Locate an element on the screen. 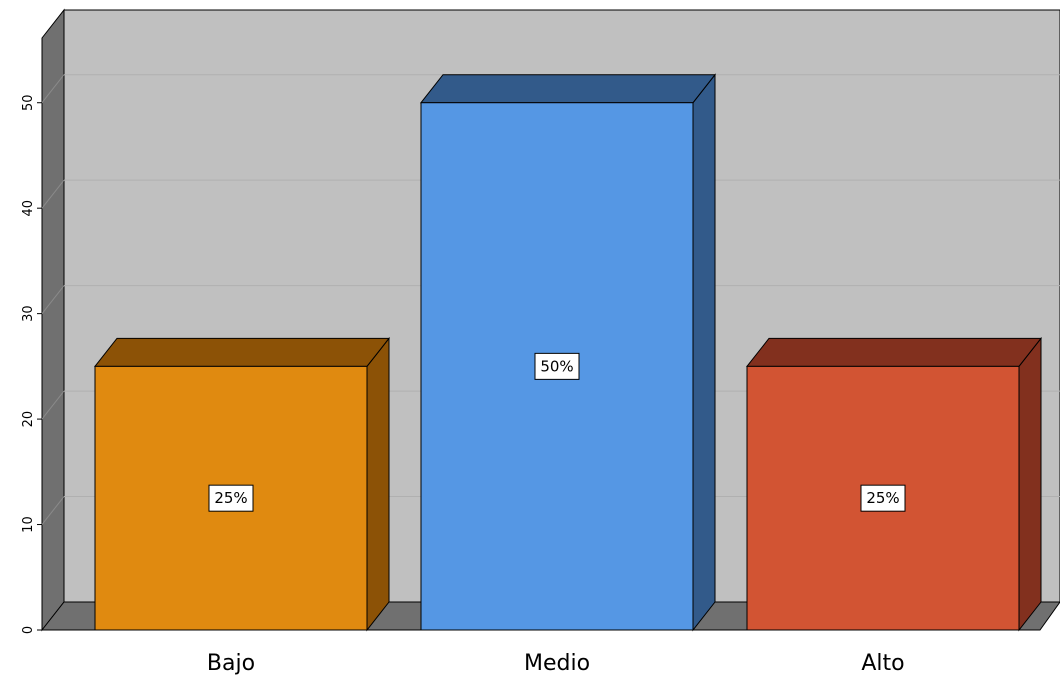 The image size is (1060, 677). x-tick-label: Bajo is located at coordinates (231, 663).